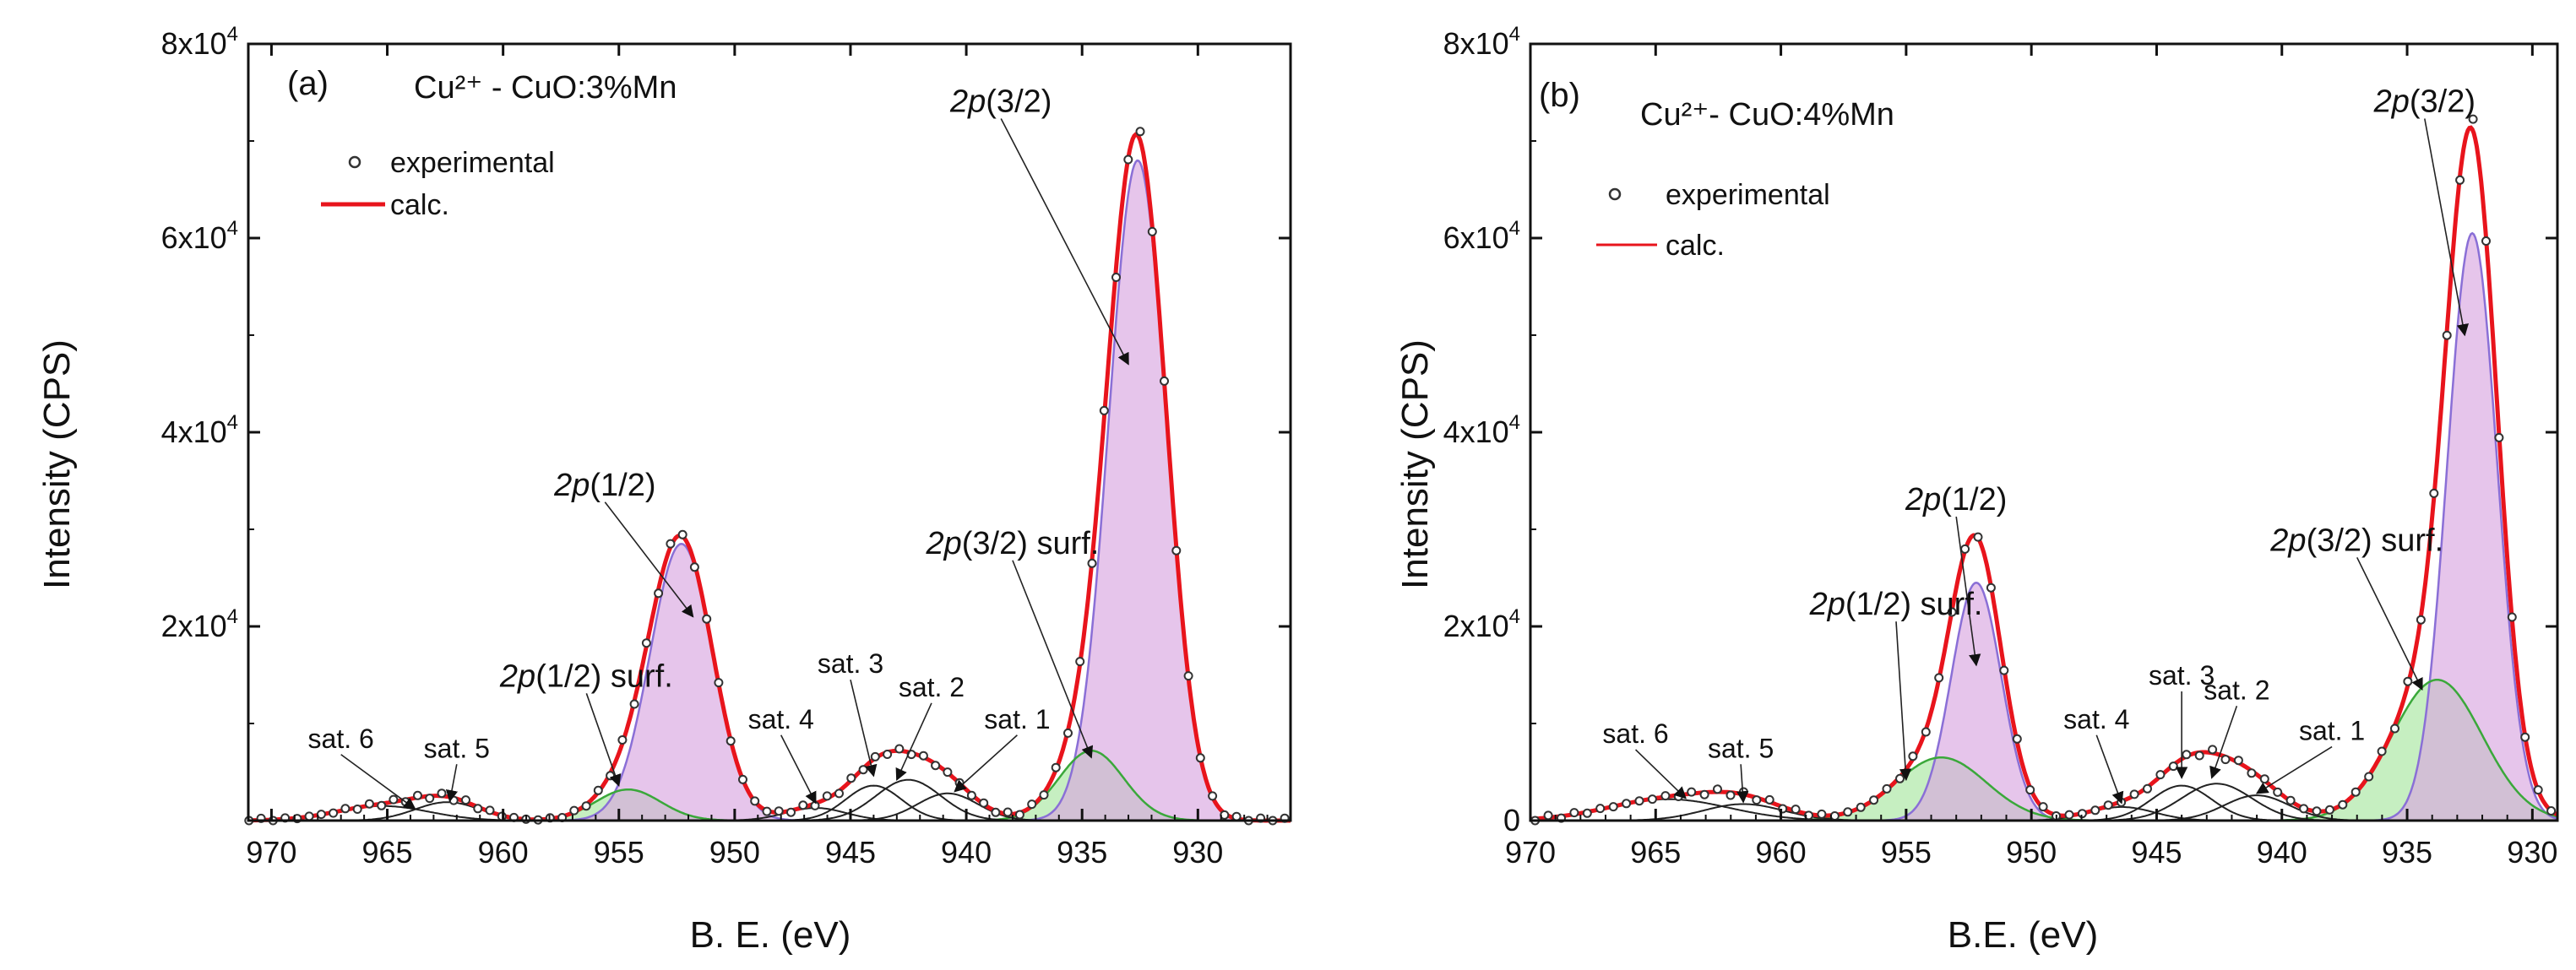 This screenshot has width=2576, height=970. Describe the element at coordinates (932, 687) in the screenshot. I see `panel-a-annotation-label: sat. 2` at that location.